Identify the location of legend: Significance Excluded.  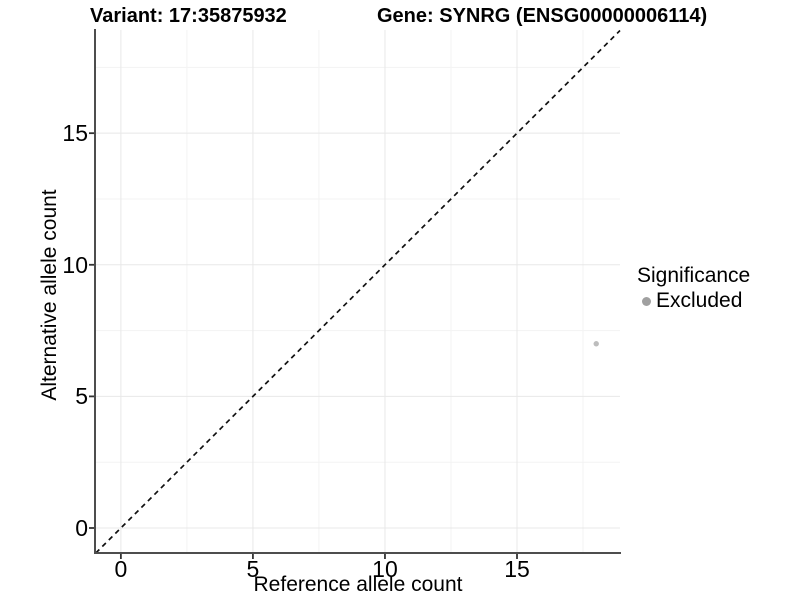
(693, 288).